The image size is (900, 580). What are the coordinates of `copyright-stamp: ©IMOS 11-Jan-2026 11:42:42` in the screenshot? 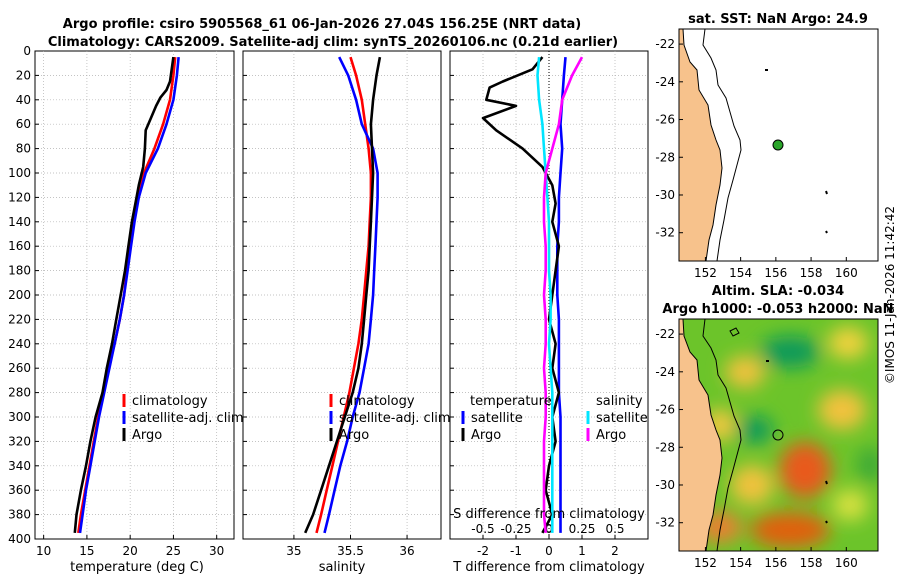 It's located at (890, 295).